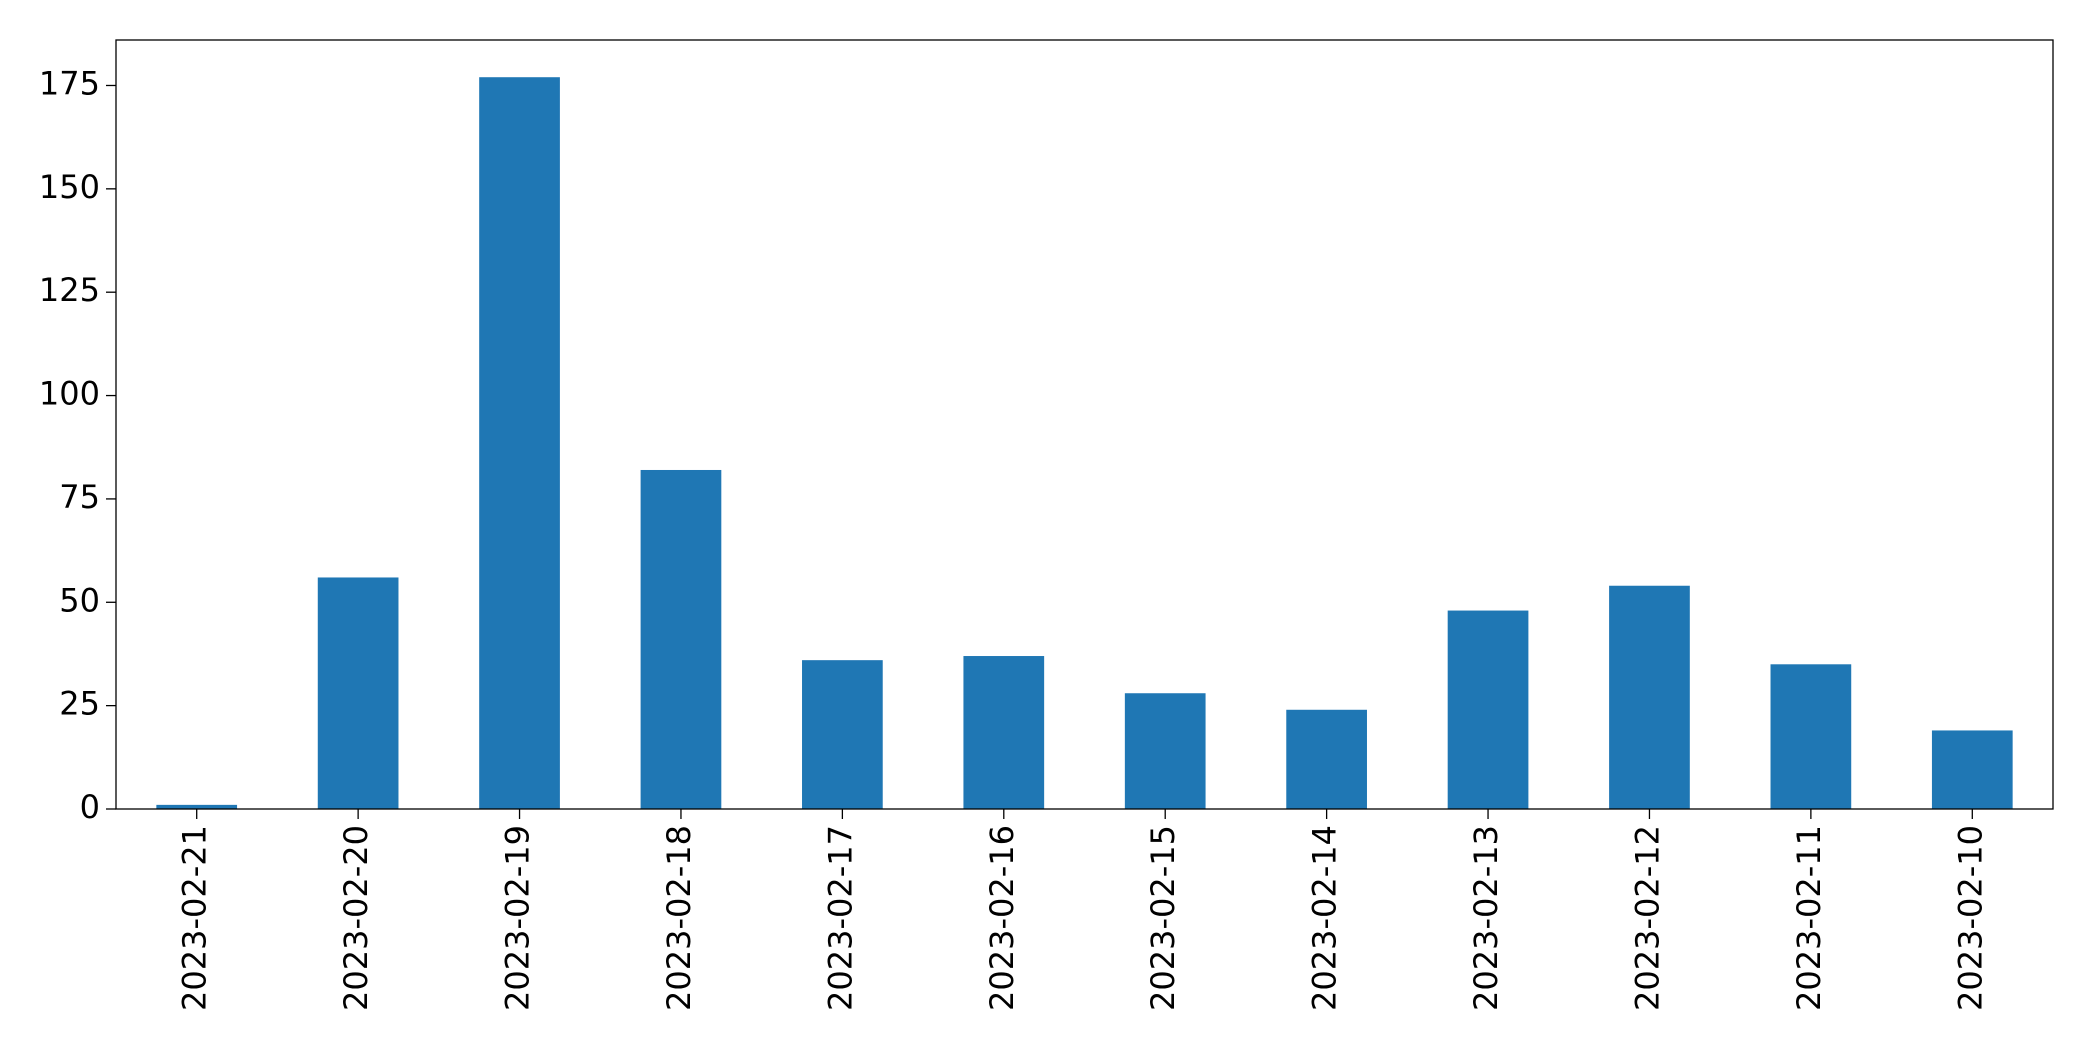 The width and height of the screenshot is (2093, 1061). Describe the element at coordinates (1002, 918) in the screenshot. I see `x-tick-label: 2023-02-16` at that location.